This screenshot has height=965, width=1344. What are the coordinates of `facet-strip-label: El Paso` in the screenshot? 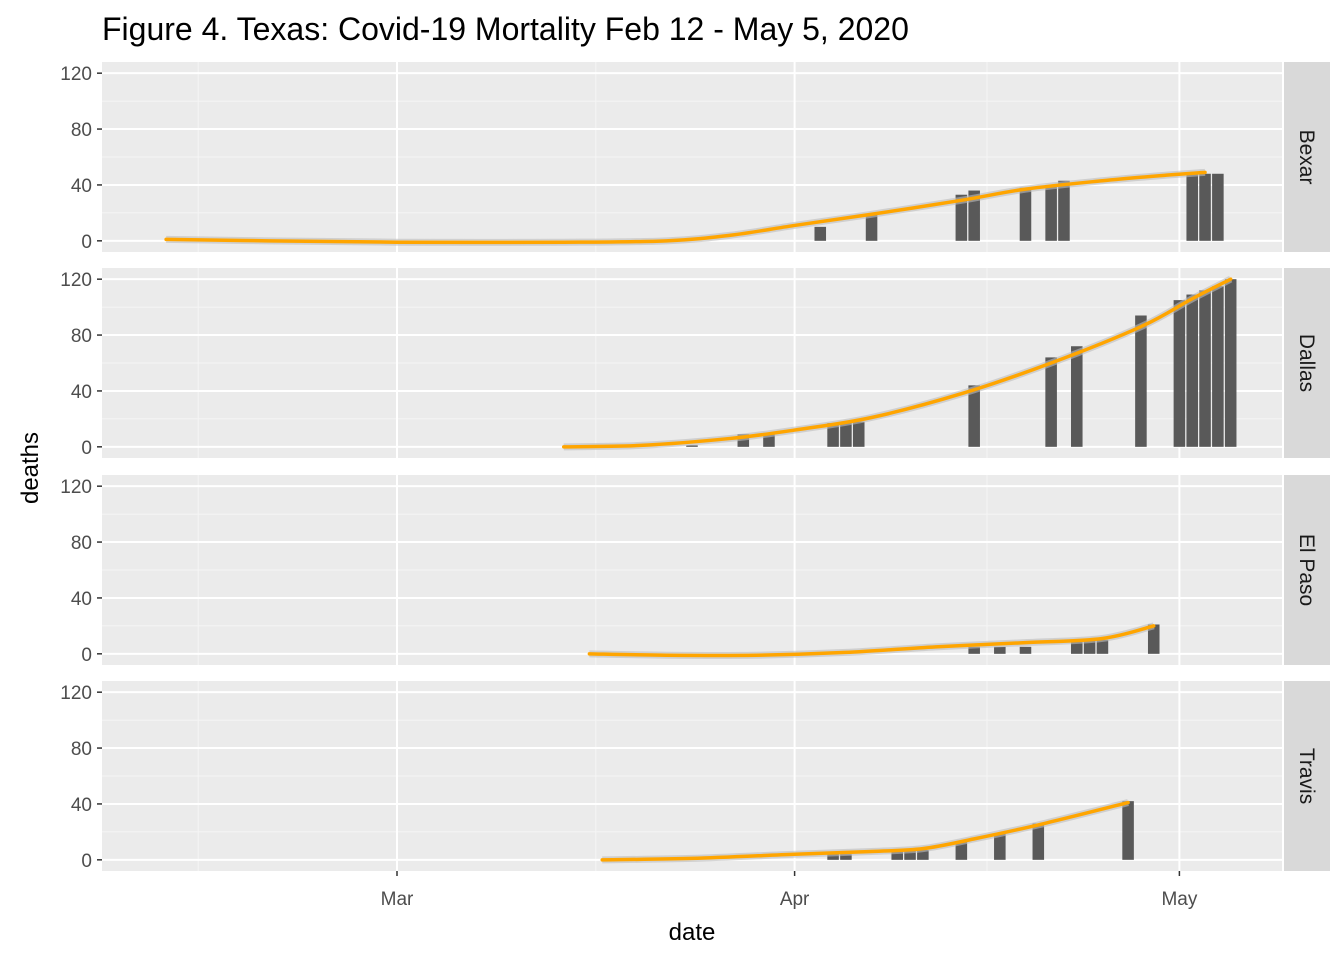 It's located at (1306, 570).